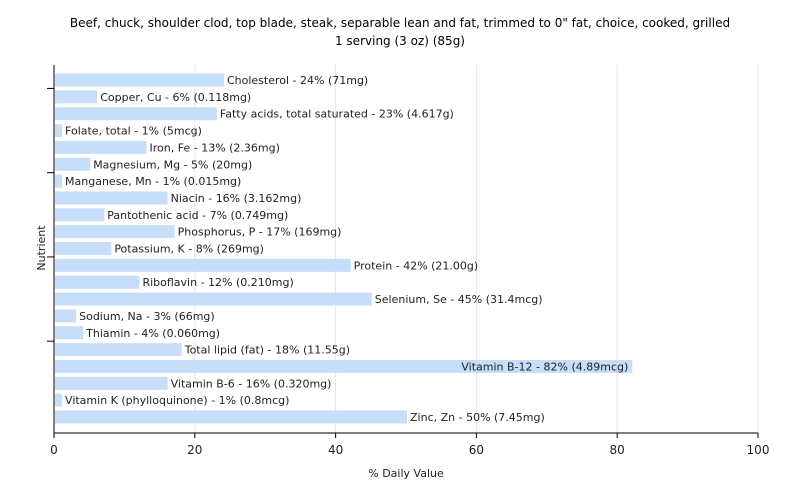 The height and width of the screenshot is (500, 800). I want to click on bar-label: Vitamin B-6 - 16% (0.320mg), so click(251, 383).